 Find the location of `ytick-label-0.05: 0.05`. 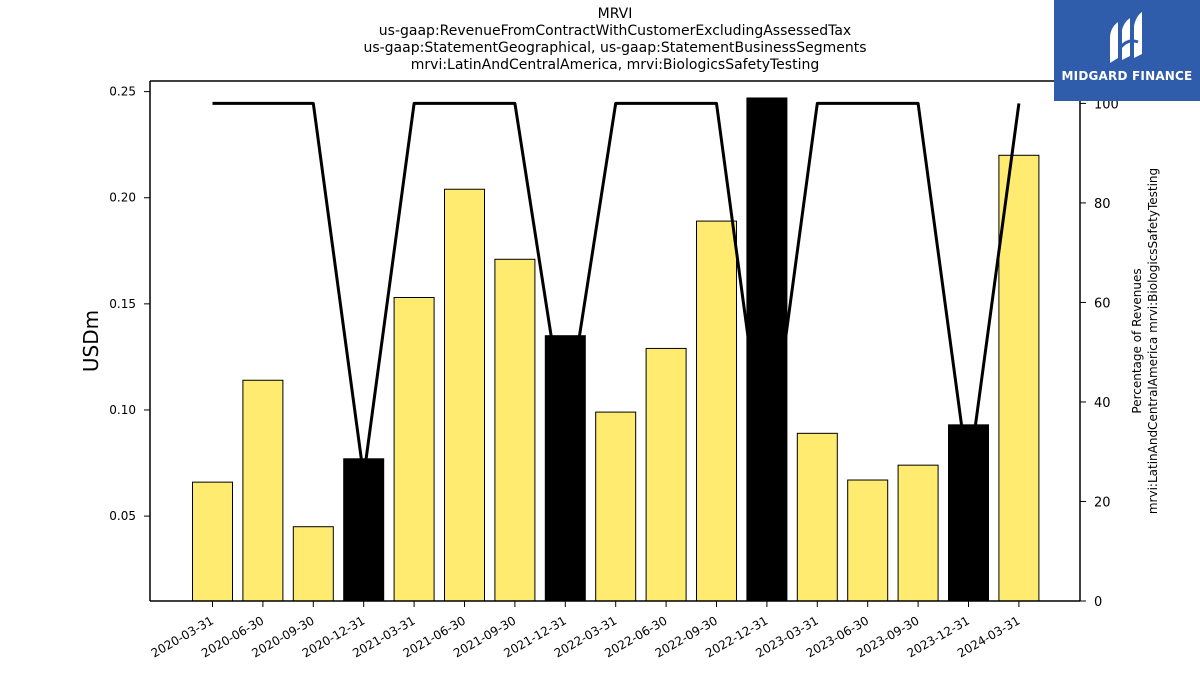

ytick-label-0.05: 0.05 is located at coordinates (122, 516).